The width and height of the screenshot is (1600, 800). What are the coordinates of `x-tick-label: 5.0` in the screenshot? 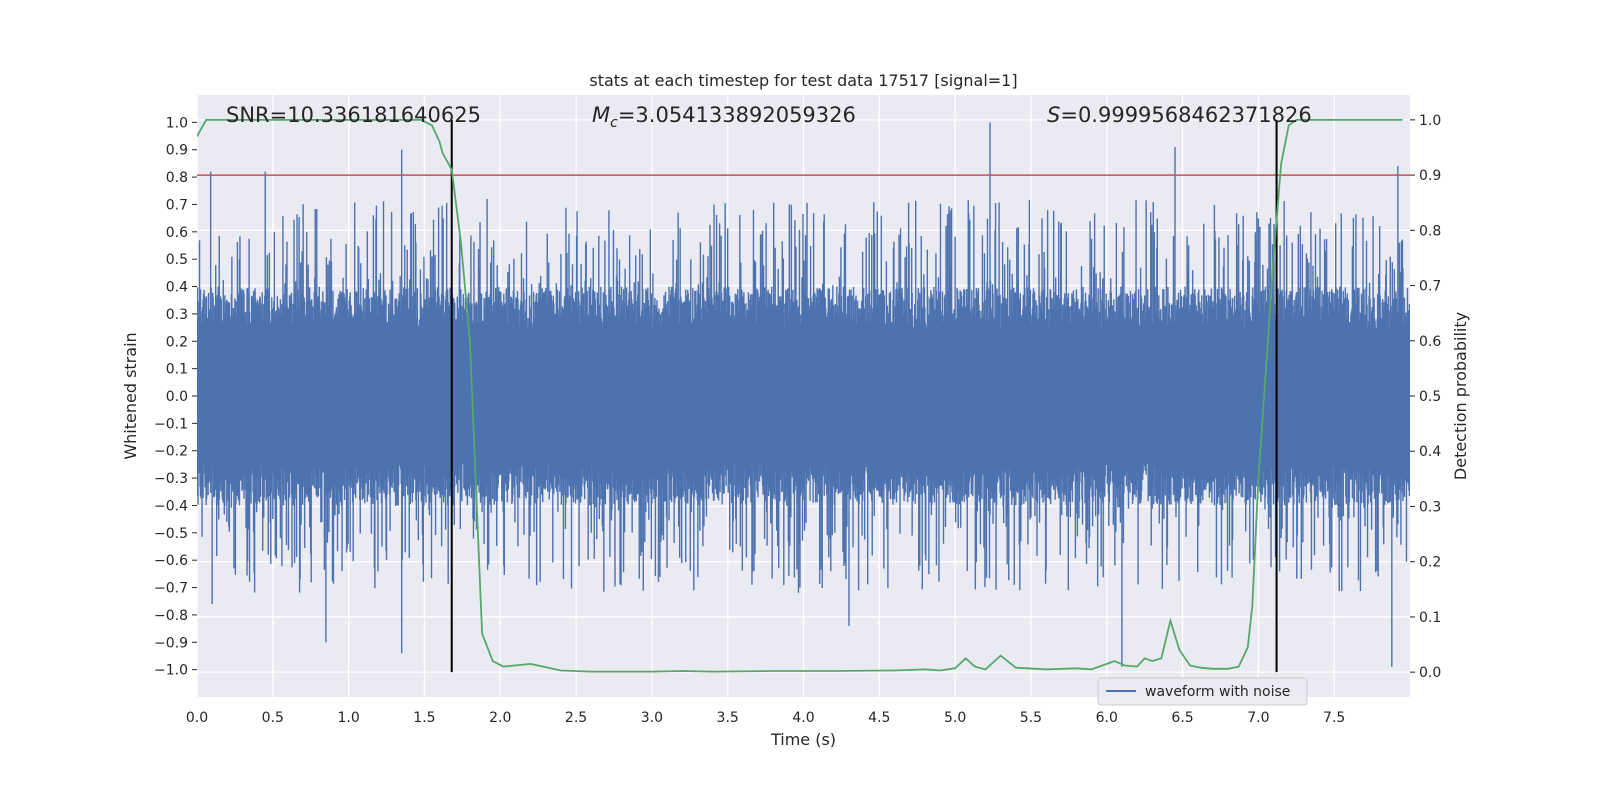 It's located at (955, 718).